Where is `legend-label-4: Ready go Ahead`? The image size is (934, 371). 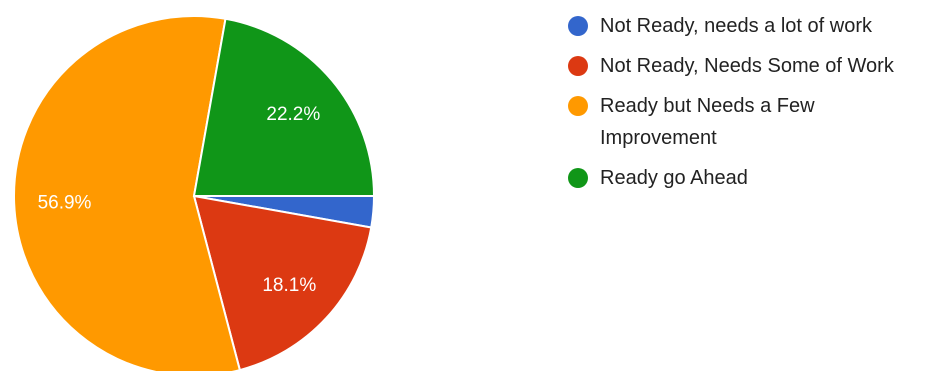 legend-label-4: Ready go Ahead is located at coordinates (674, 178).